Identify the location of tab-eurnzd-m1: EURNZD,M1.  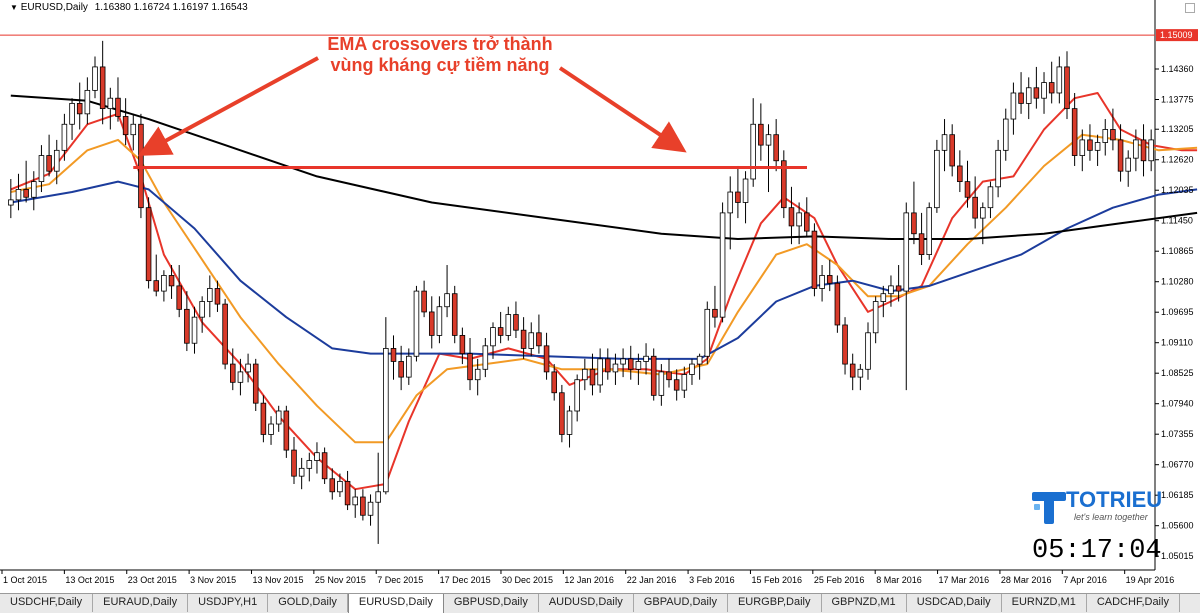
(1044, 603).